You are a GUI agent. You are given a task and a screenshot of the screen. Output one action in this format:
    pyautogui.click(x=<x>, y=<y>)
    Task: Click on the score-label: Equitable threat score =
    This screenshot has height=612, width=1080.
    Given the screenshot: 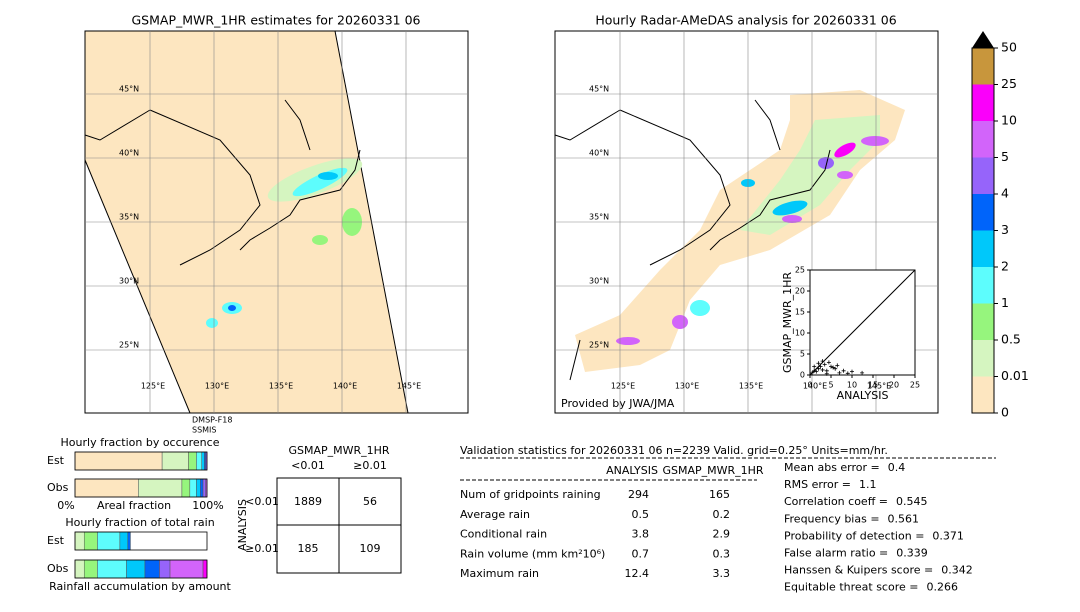 What is the action you would take?
    pyautogui.click(x=851, y=587)
    